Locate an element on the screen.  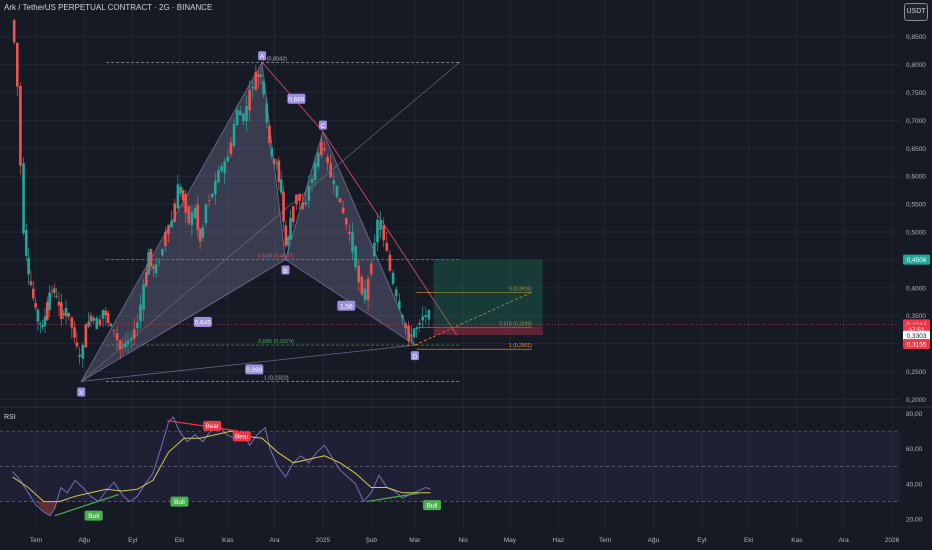
time-tick-label: Tem is located at coordinates (605, 540).